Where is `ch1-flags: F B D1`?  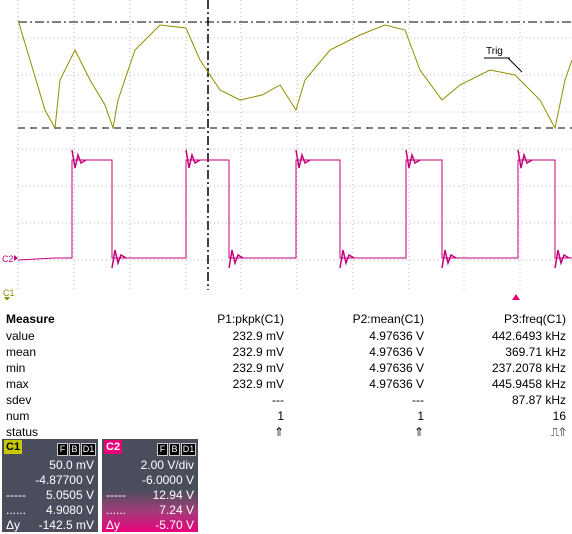
ch1-flags: F B D1 is located at coordinates (76, 448).